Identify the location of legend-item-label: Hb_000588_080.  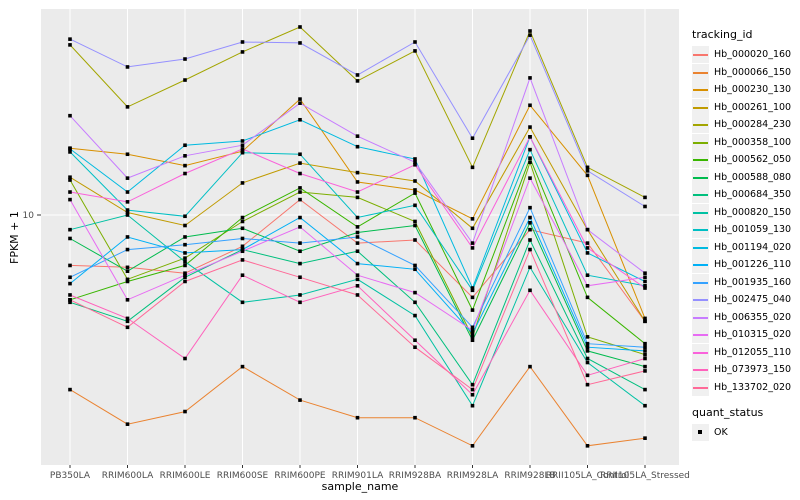
(753, 177).